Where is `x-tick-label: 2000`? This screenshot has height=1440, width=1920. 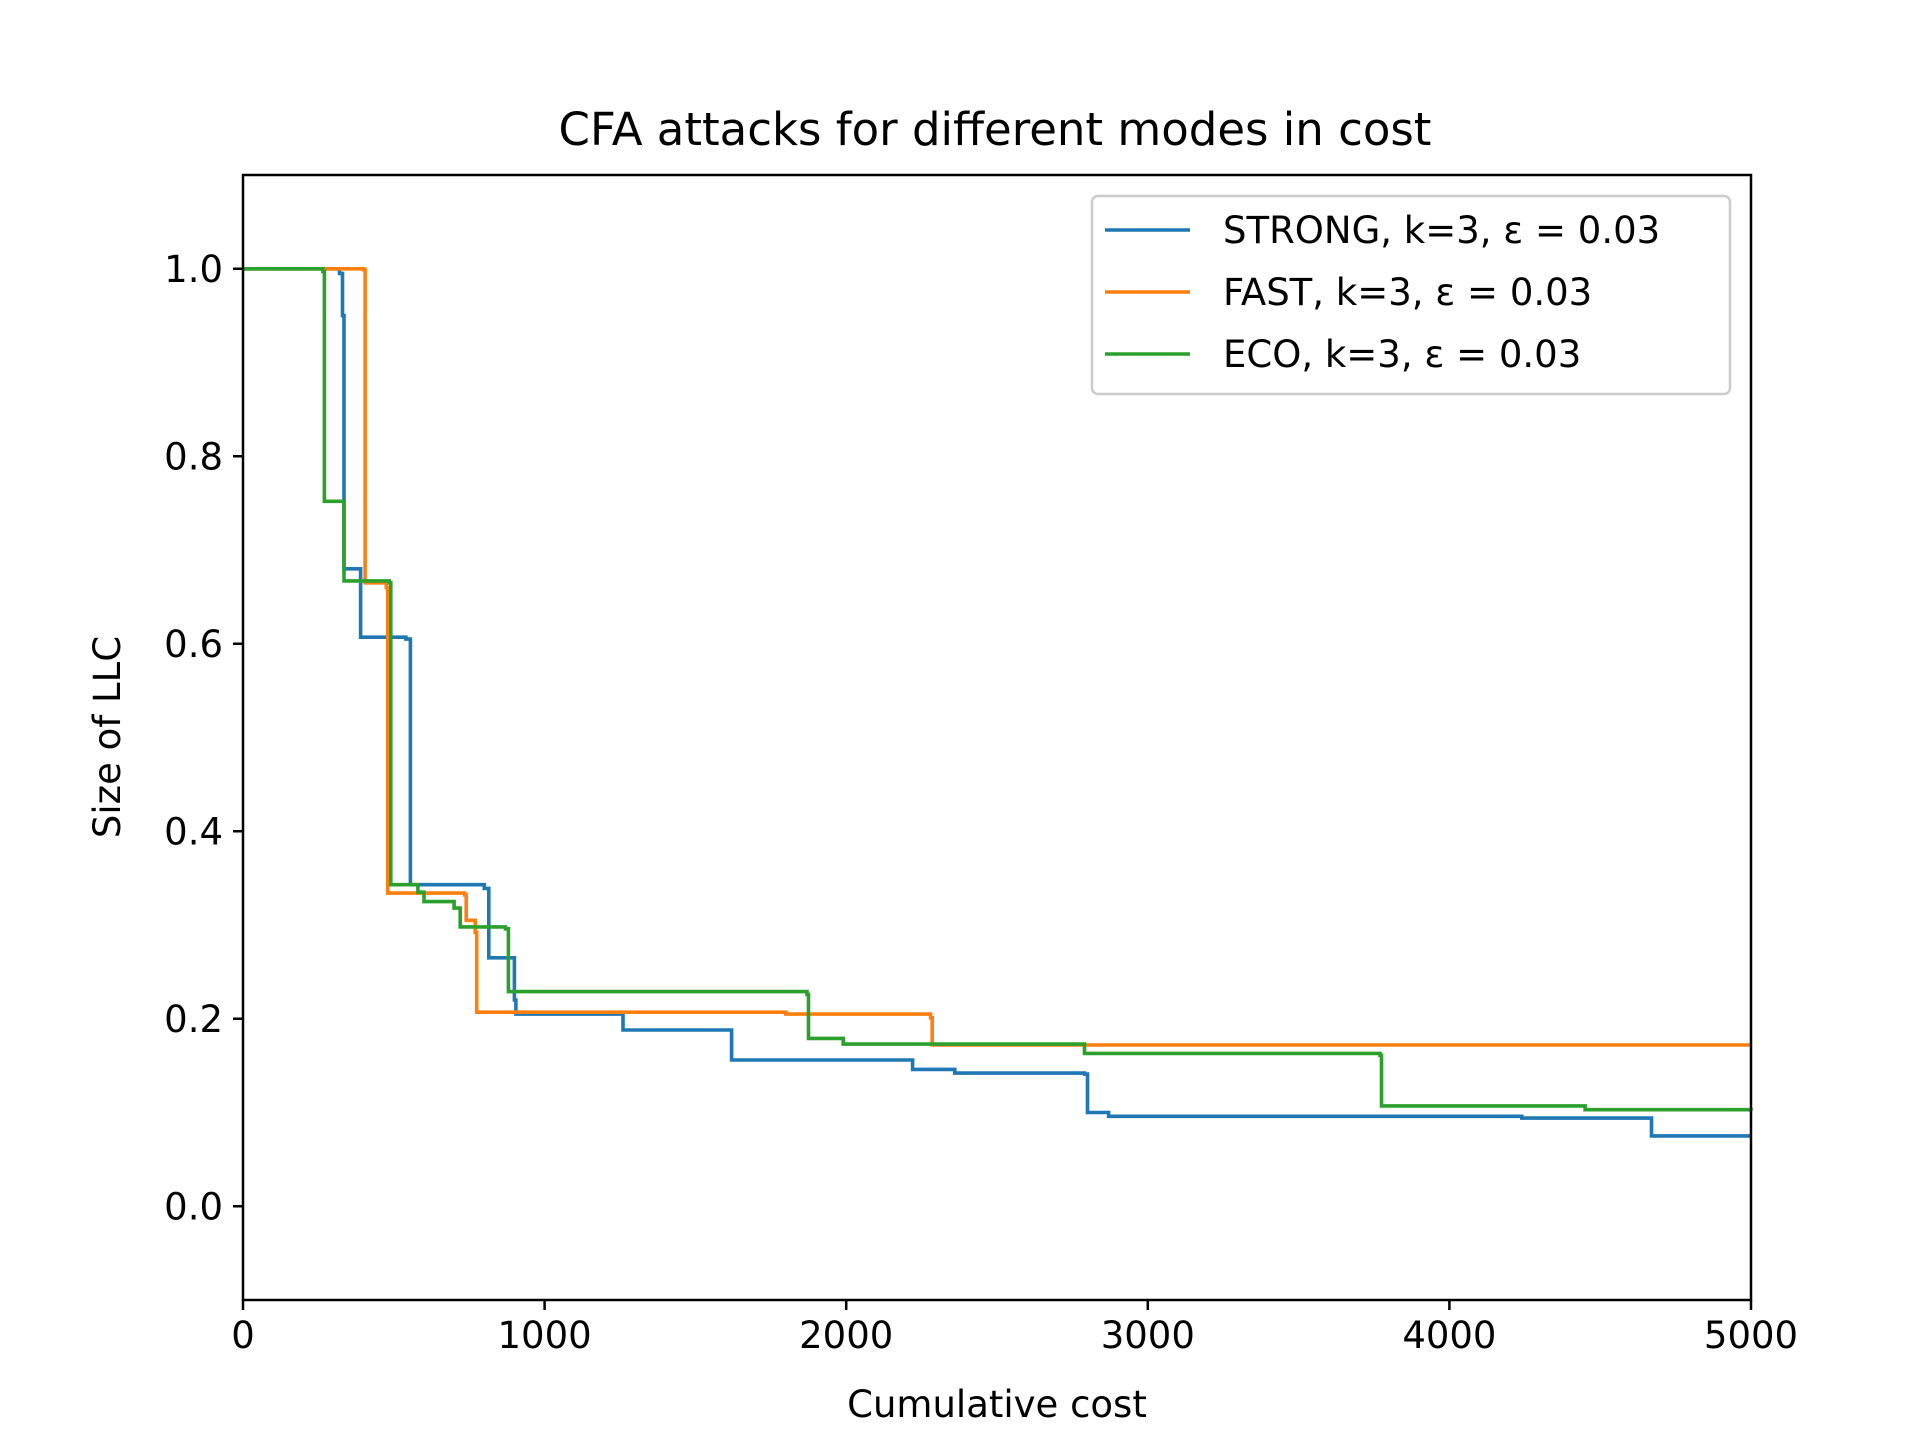
x-tick-label: 2000 is located at coordinates (846, 1335).